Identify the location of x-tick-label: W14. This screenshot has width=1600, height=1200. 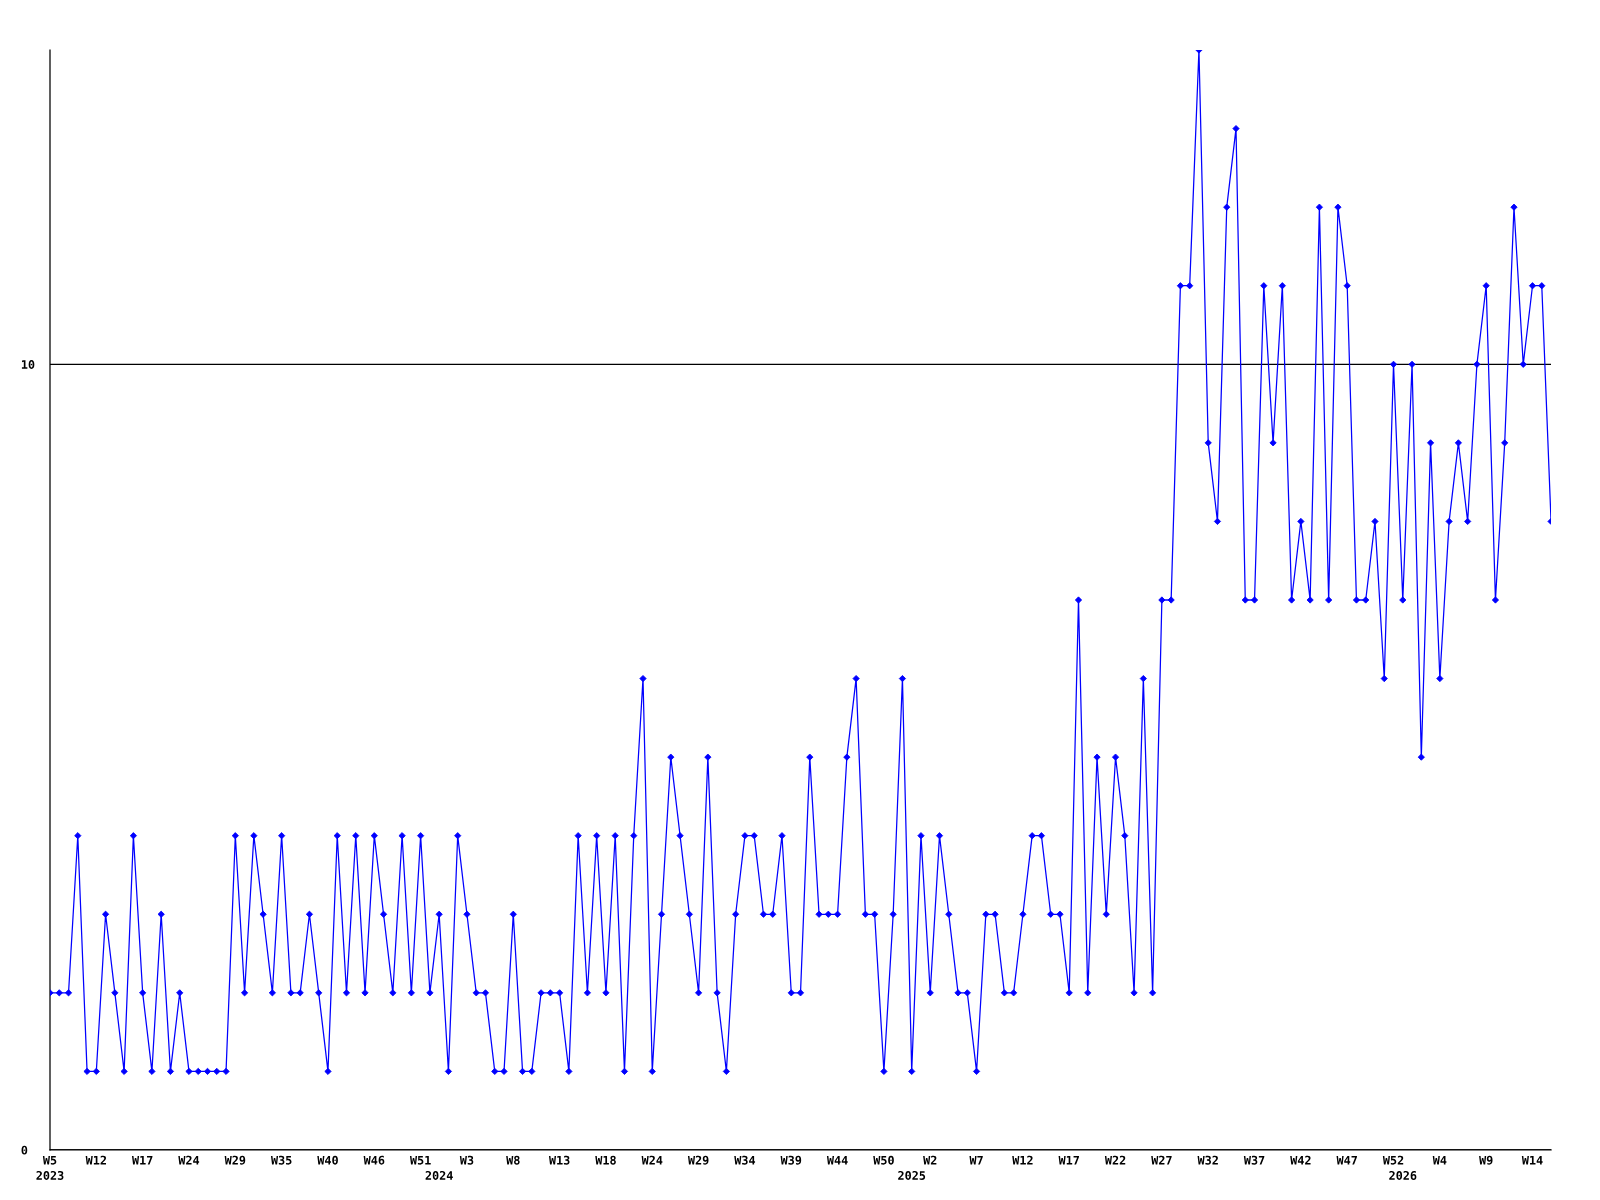
(1532, 1160).